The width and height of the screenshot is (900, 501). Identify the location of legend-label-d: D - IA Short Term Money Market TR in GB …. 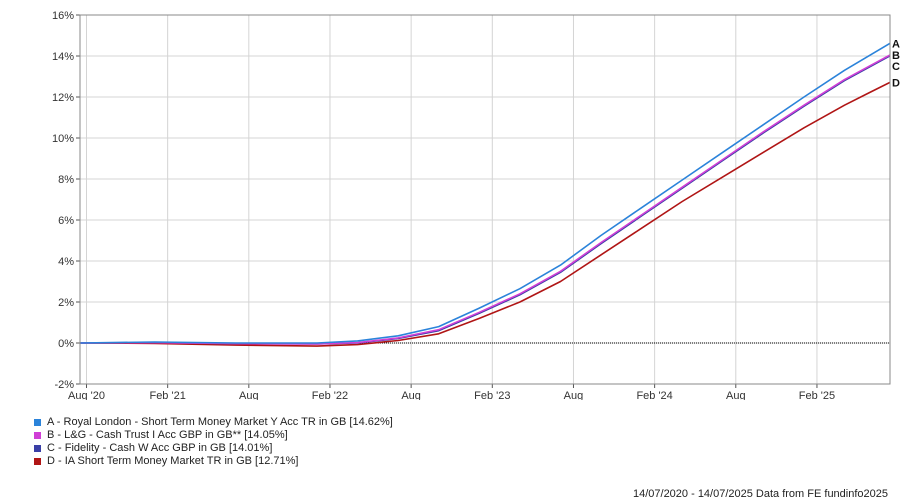
(173, 461).